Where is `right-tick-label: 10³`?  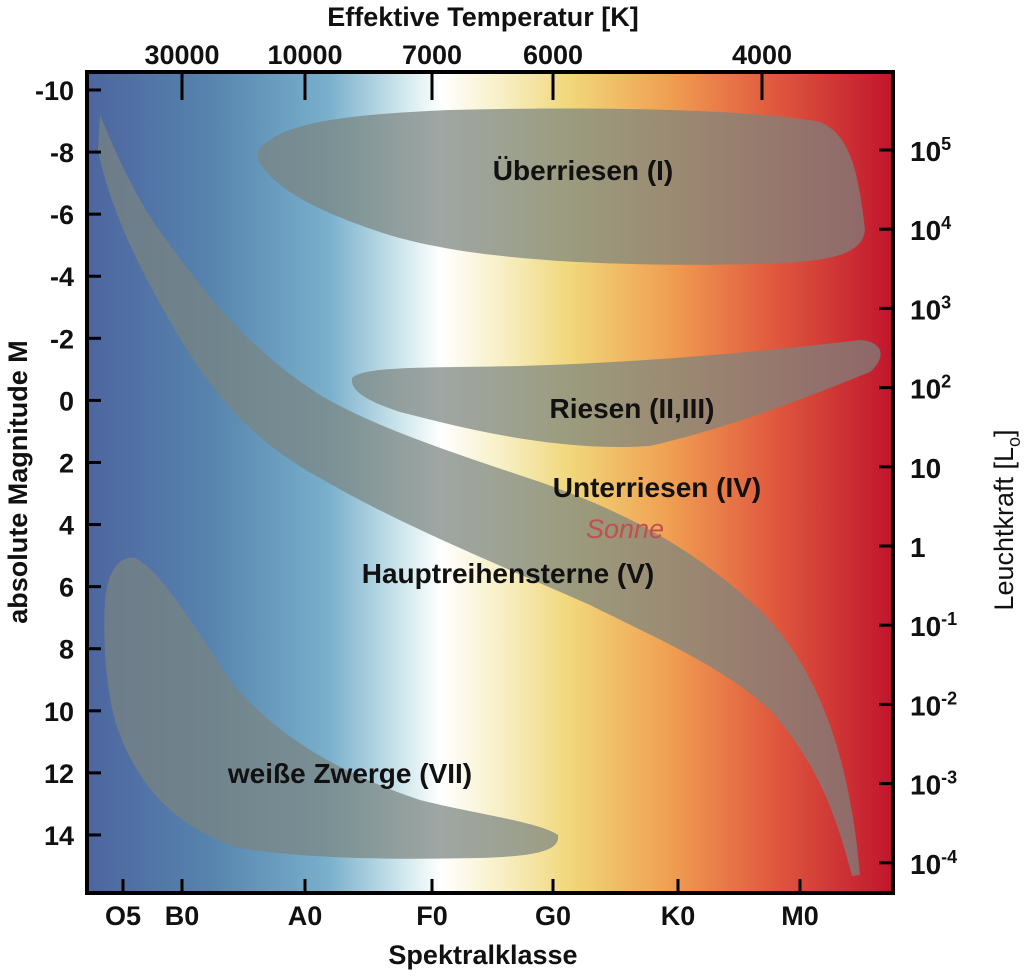
right-tick-label: 10³ is located at coordinates (930, 308).